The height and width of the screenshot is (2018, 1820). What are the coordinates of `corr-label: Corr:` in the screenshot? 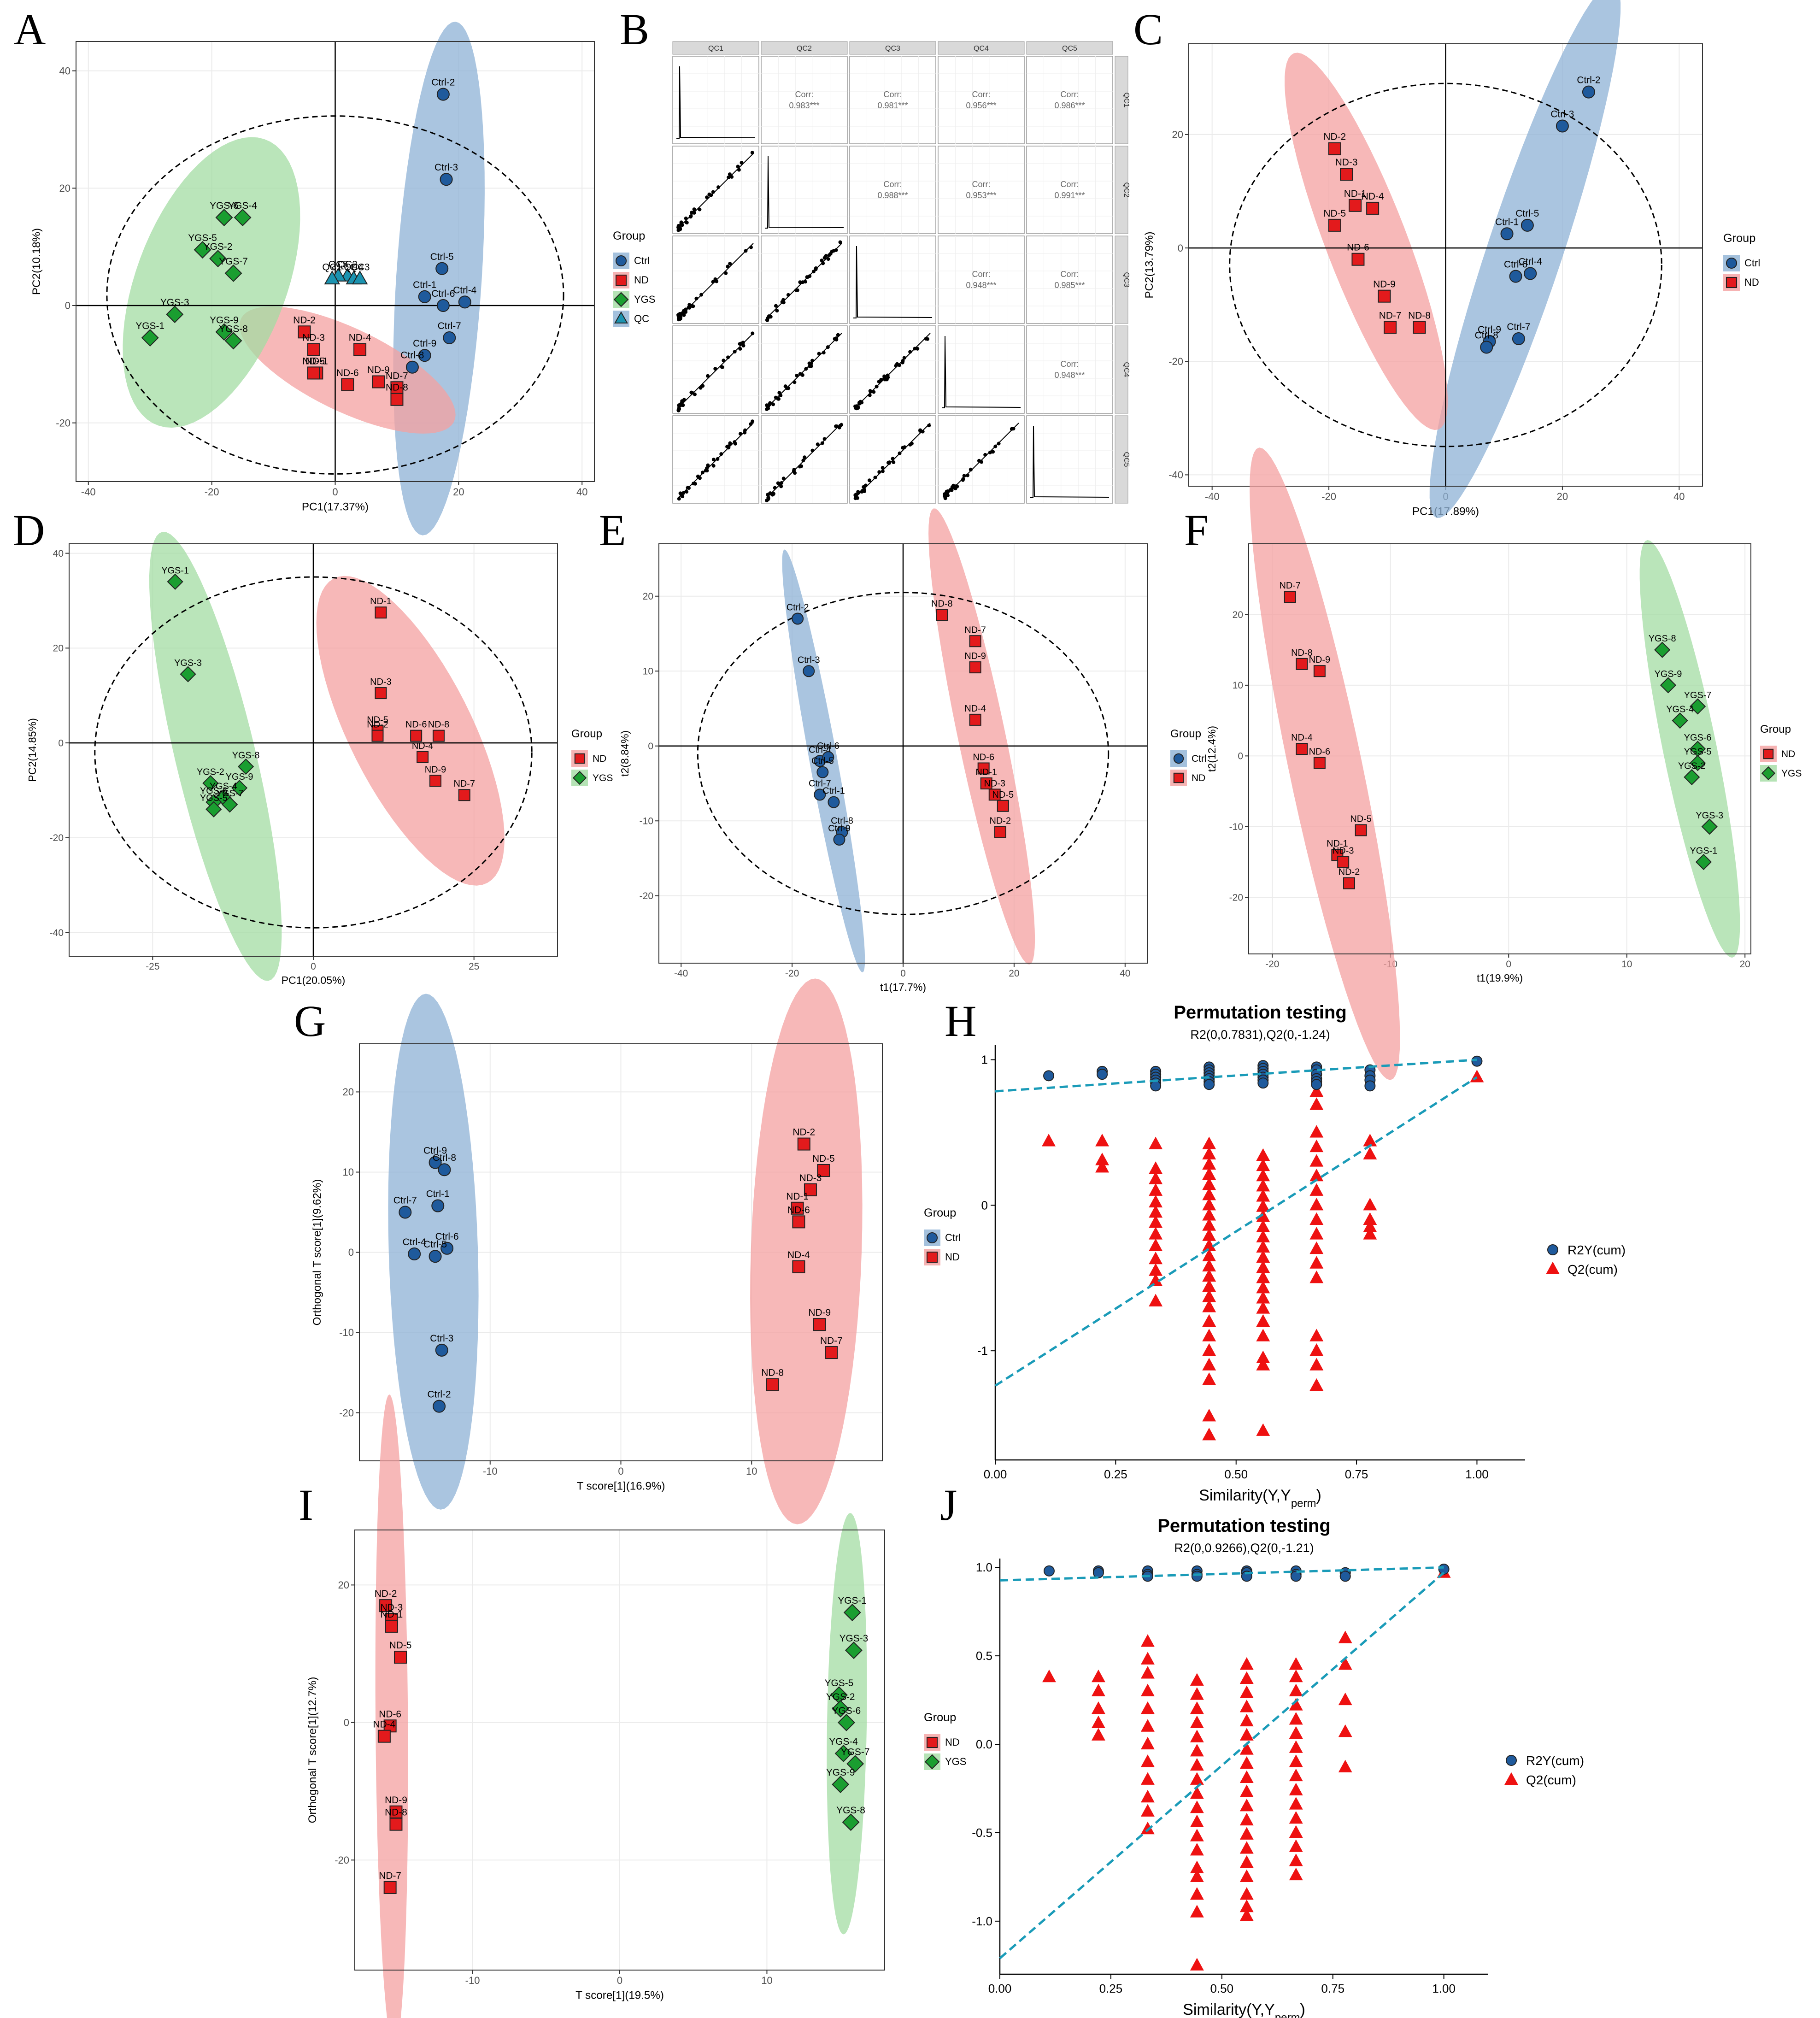 It's located at (981, 184).